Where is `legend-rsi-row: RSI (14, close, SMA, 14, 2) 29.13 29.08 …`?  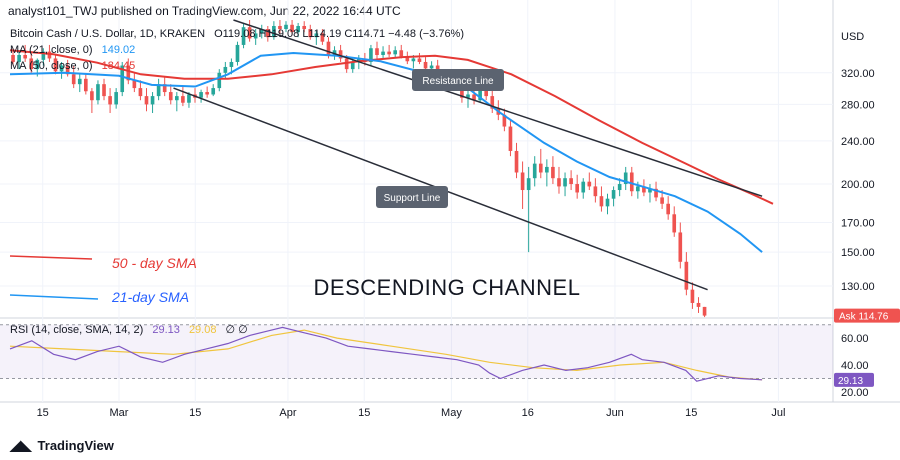 legend-rsi-row: RSI (14, close, SMA, 14, 2) 29.13 29.08 … is located at coordinates (129, 329).